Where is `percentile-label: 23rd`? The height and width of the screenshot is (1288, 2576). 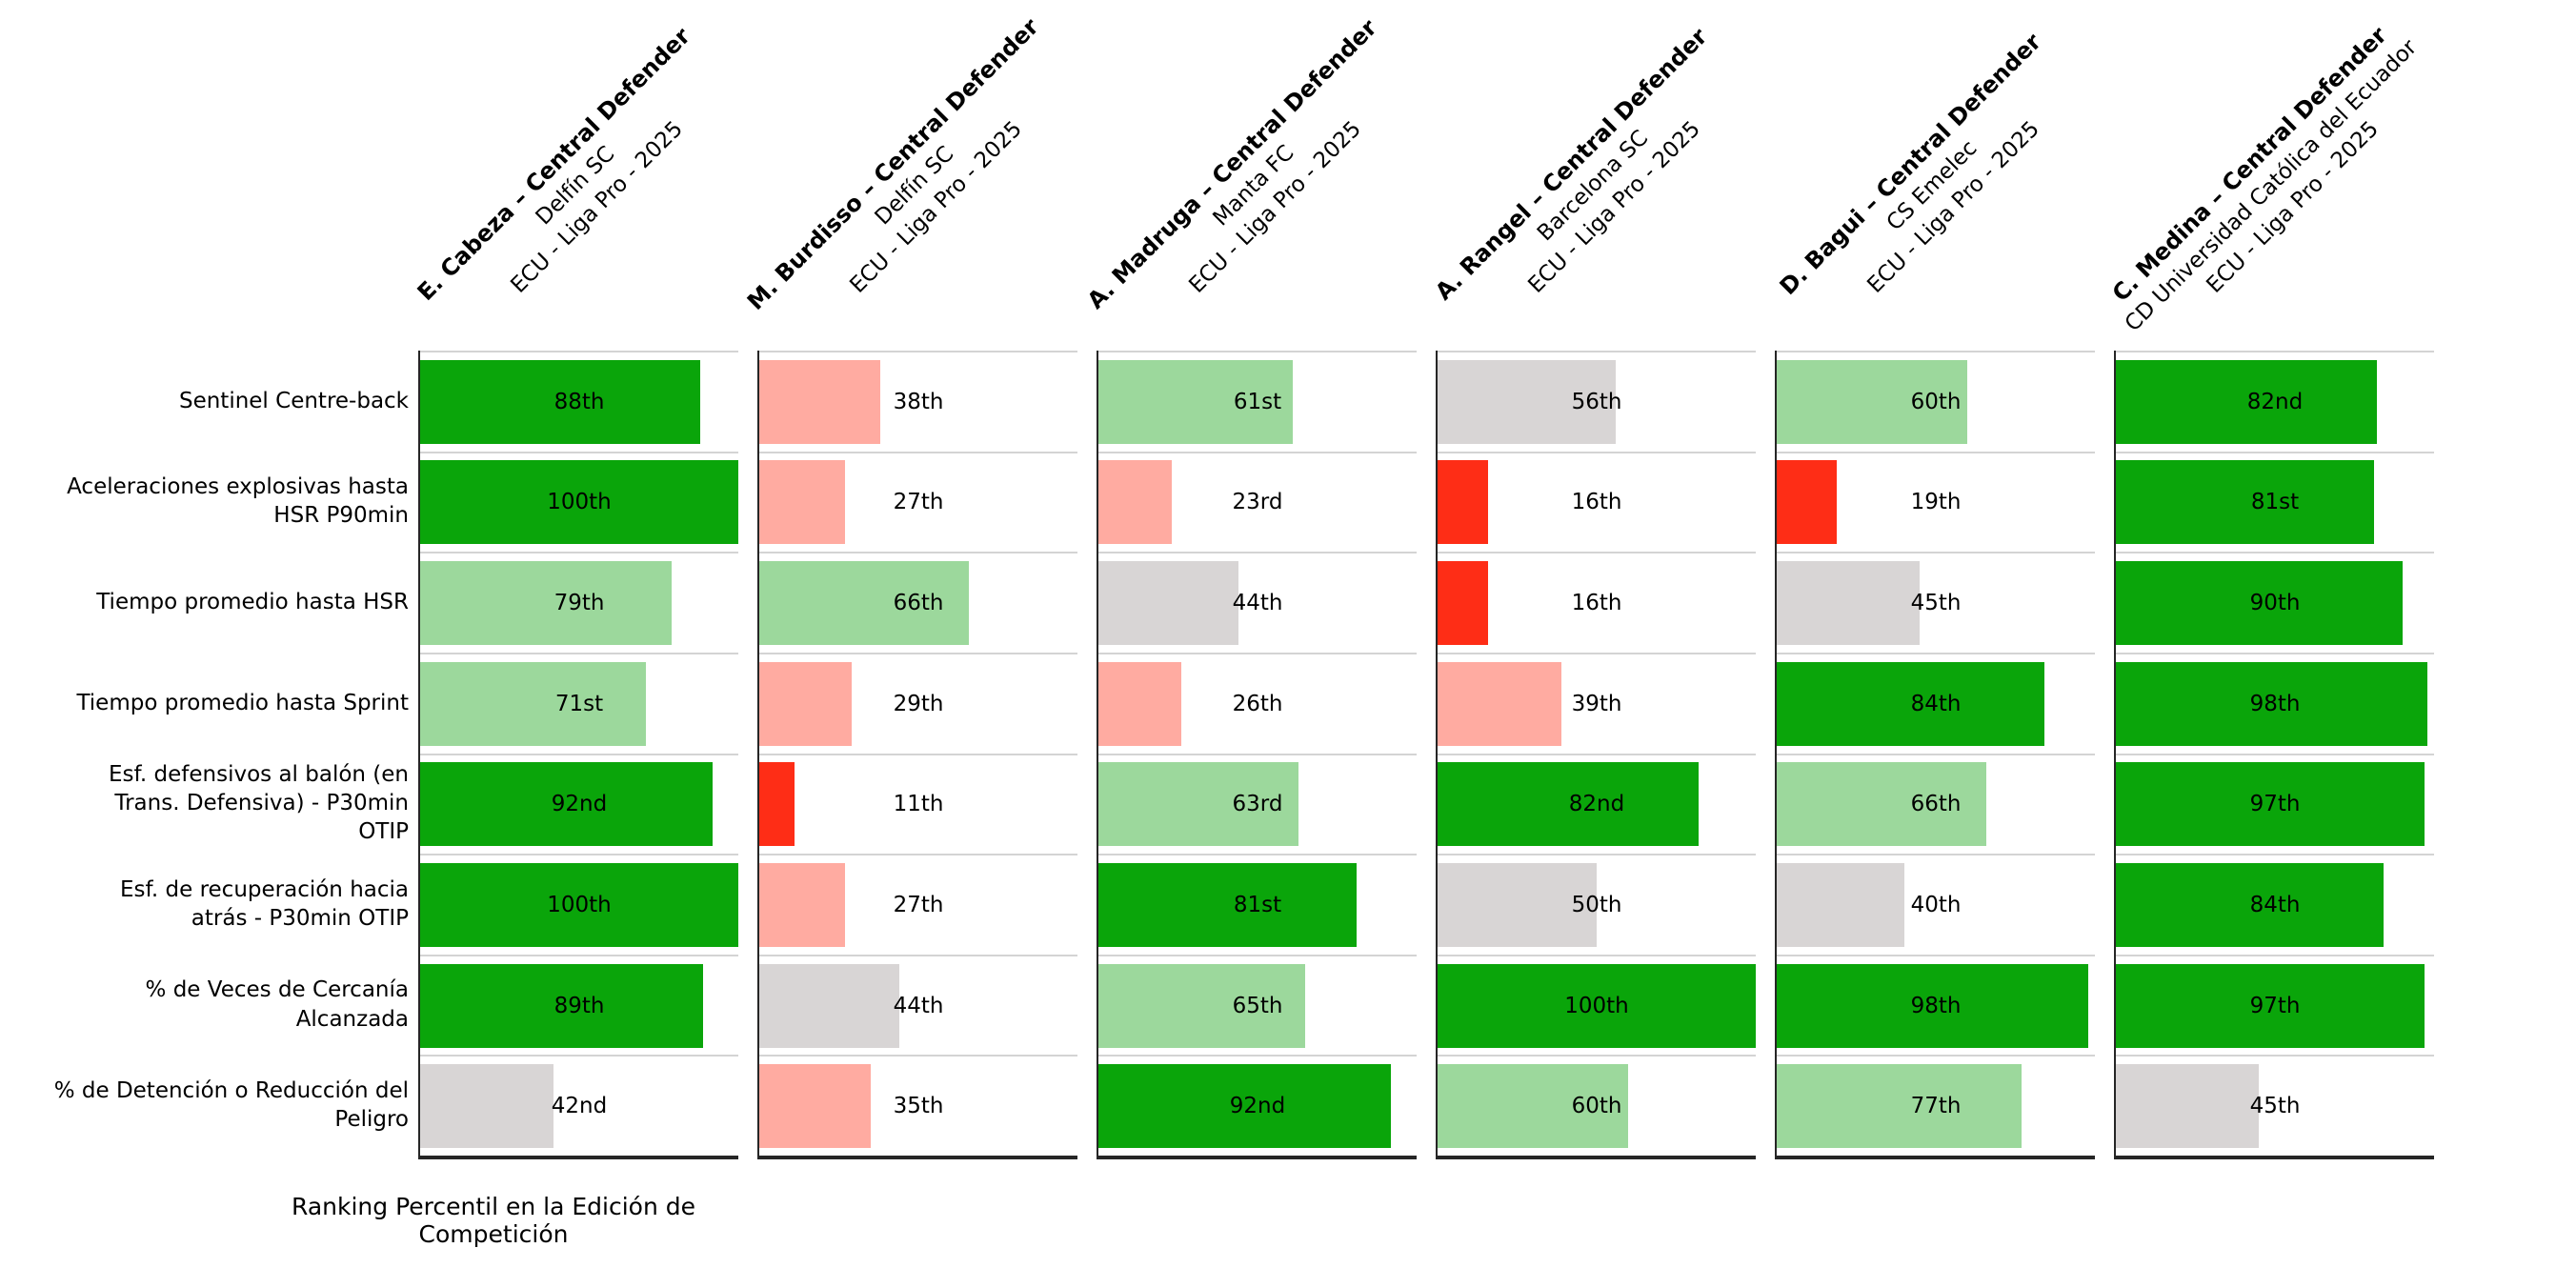 percentile-label: 23rd is located at coordinates (1258, 503).